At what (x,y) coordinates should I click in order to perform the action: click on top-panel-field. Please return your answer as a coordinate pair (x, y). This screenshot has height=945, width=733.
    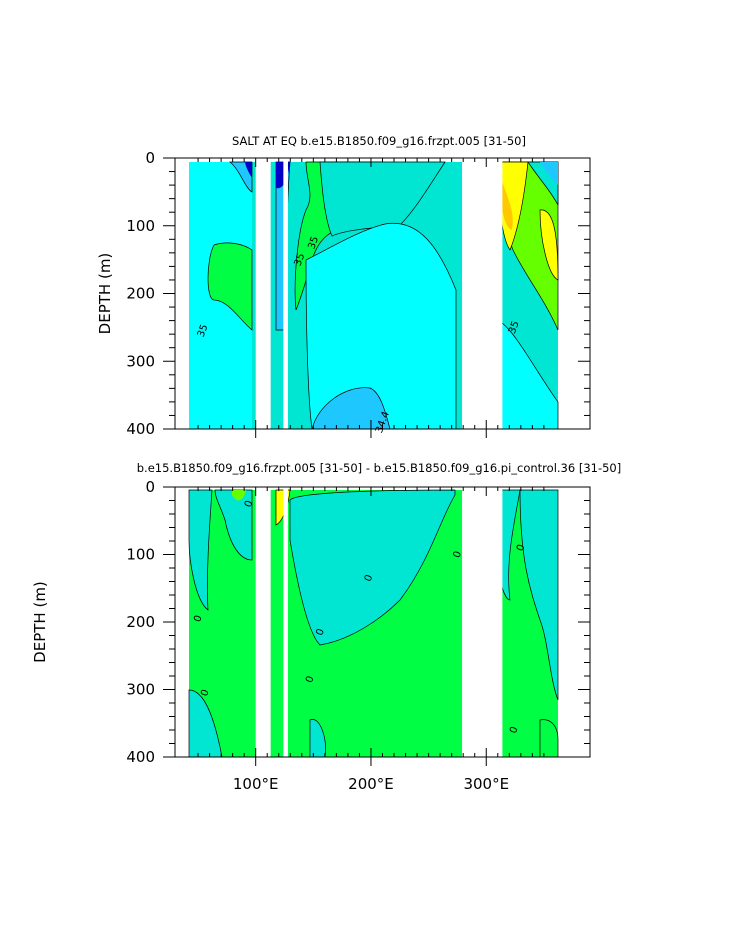
    Looking at the image, I should click on (374, 295).